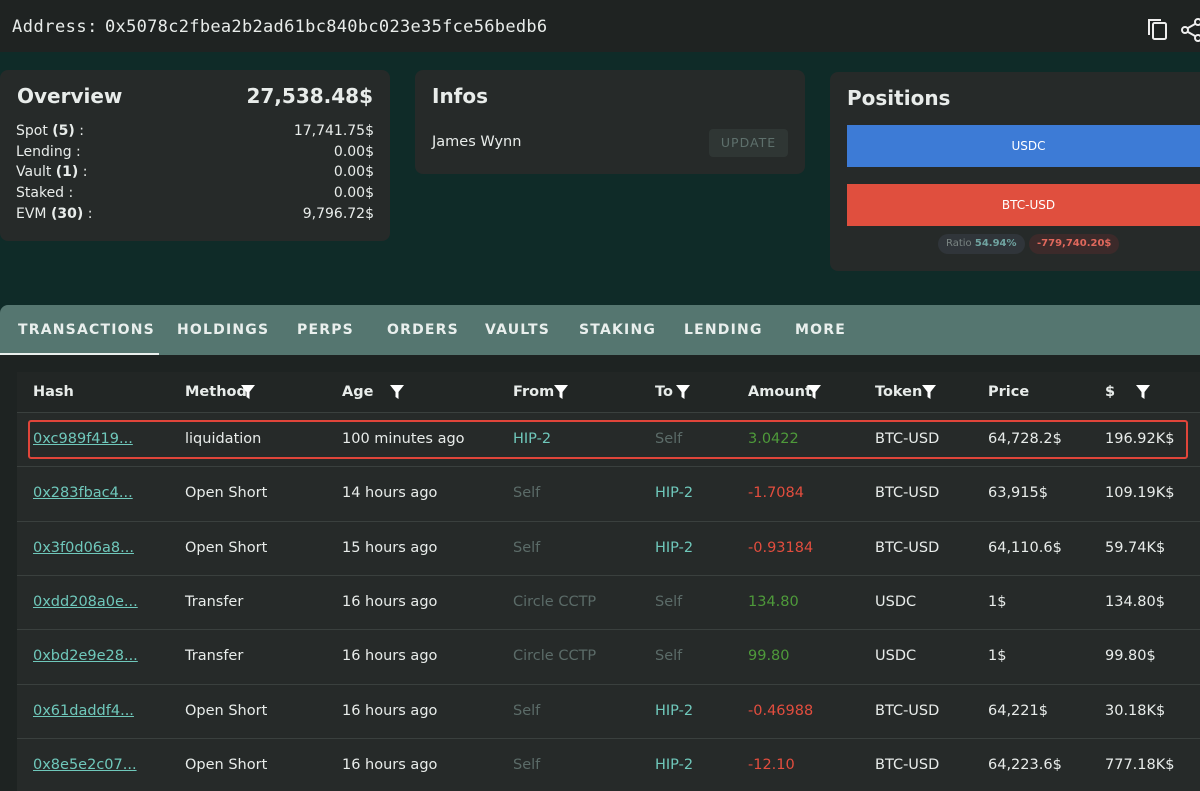 Image resolution: width=1200 pixels, height=791 pixels. I want to click on overview-title: Overview, so click(70, 96).